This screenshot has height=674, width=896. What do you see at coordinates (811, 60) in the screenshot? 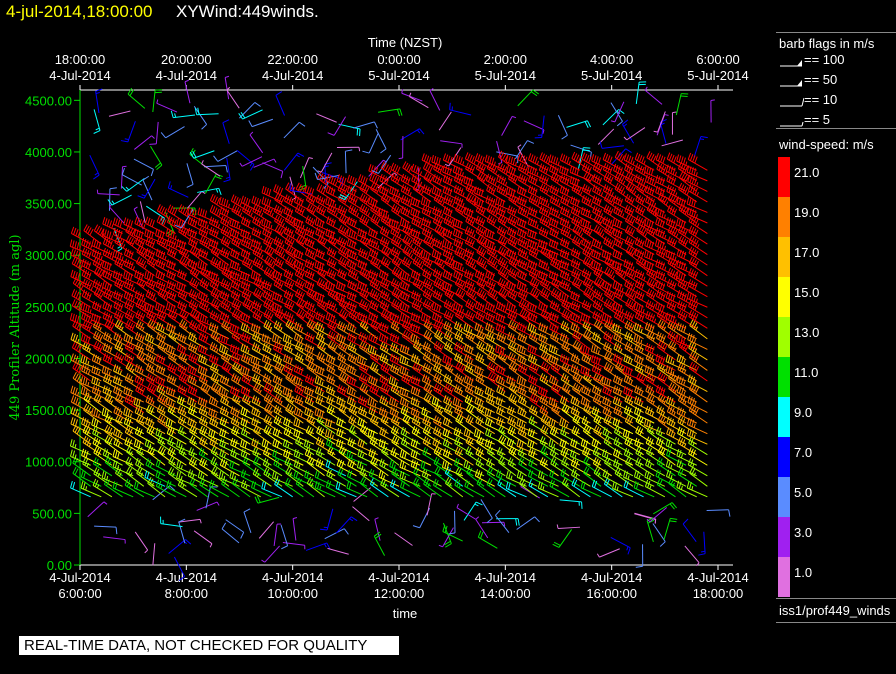
I see `barb-legend-row: == 100` at bounding box center [811, 60].